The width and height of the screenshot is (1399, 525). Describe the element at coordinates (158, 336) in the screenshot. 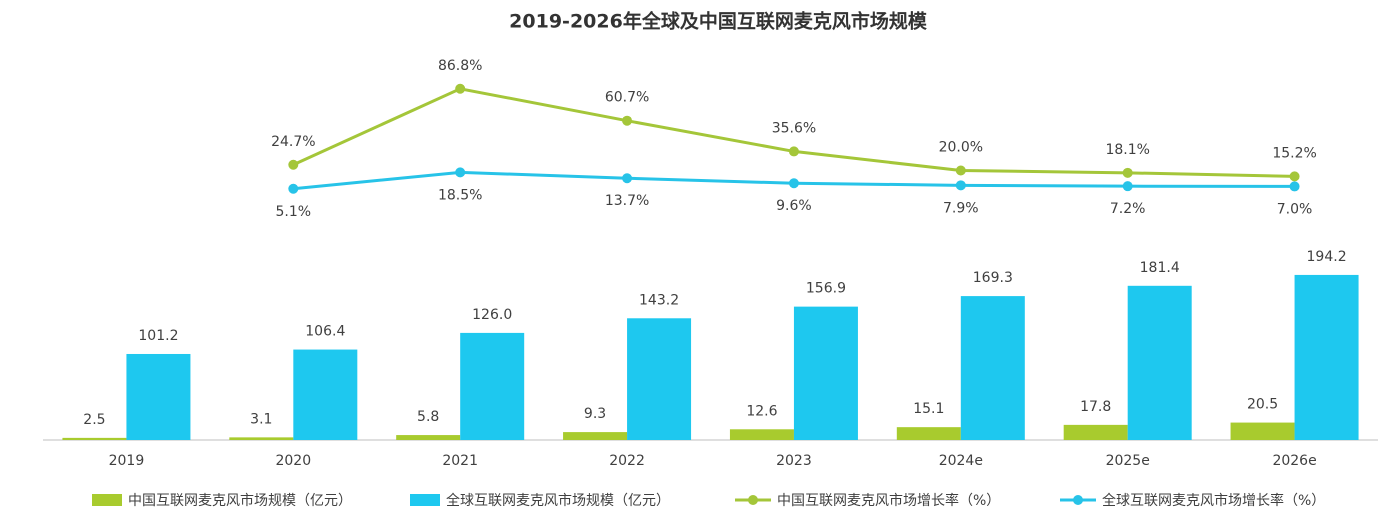

I see `data-label: 101.2` at that location.